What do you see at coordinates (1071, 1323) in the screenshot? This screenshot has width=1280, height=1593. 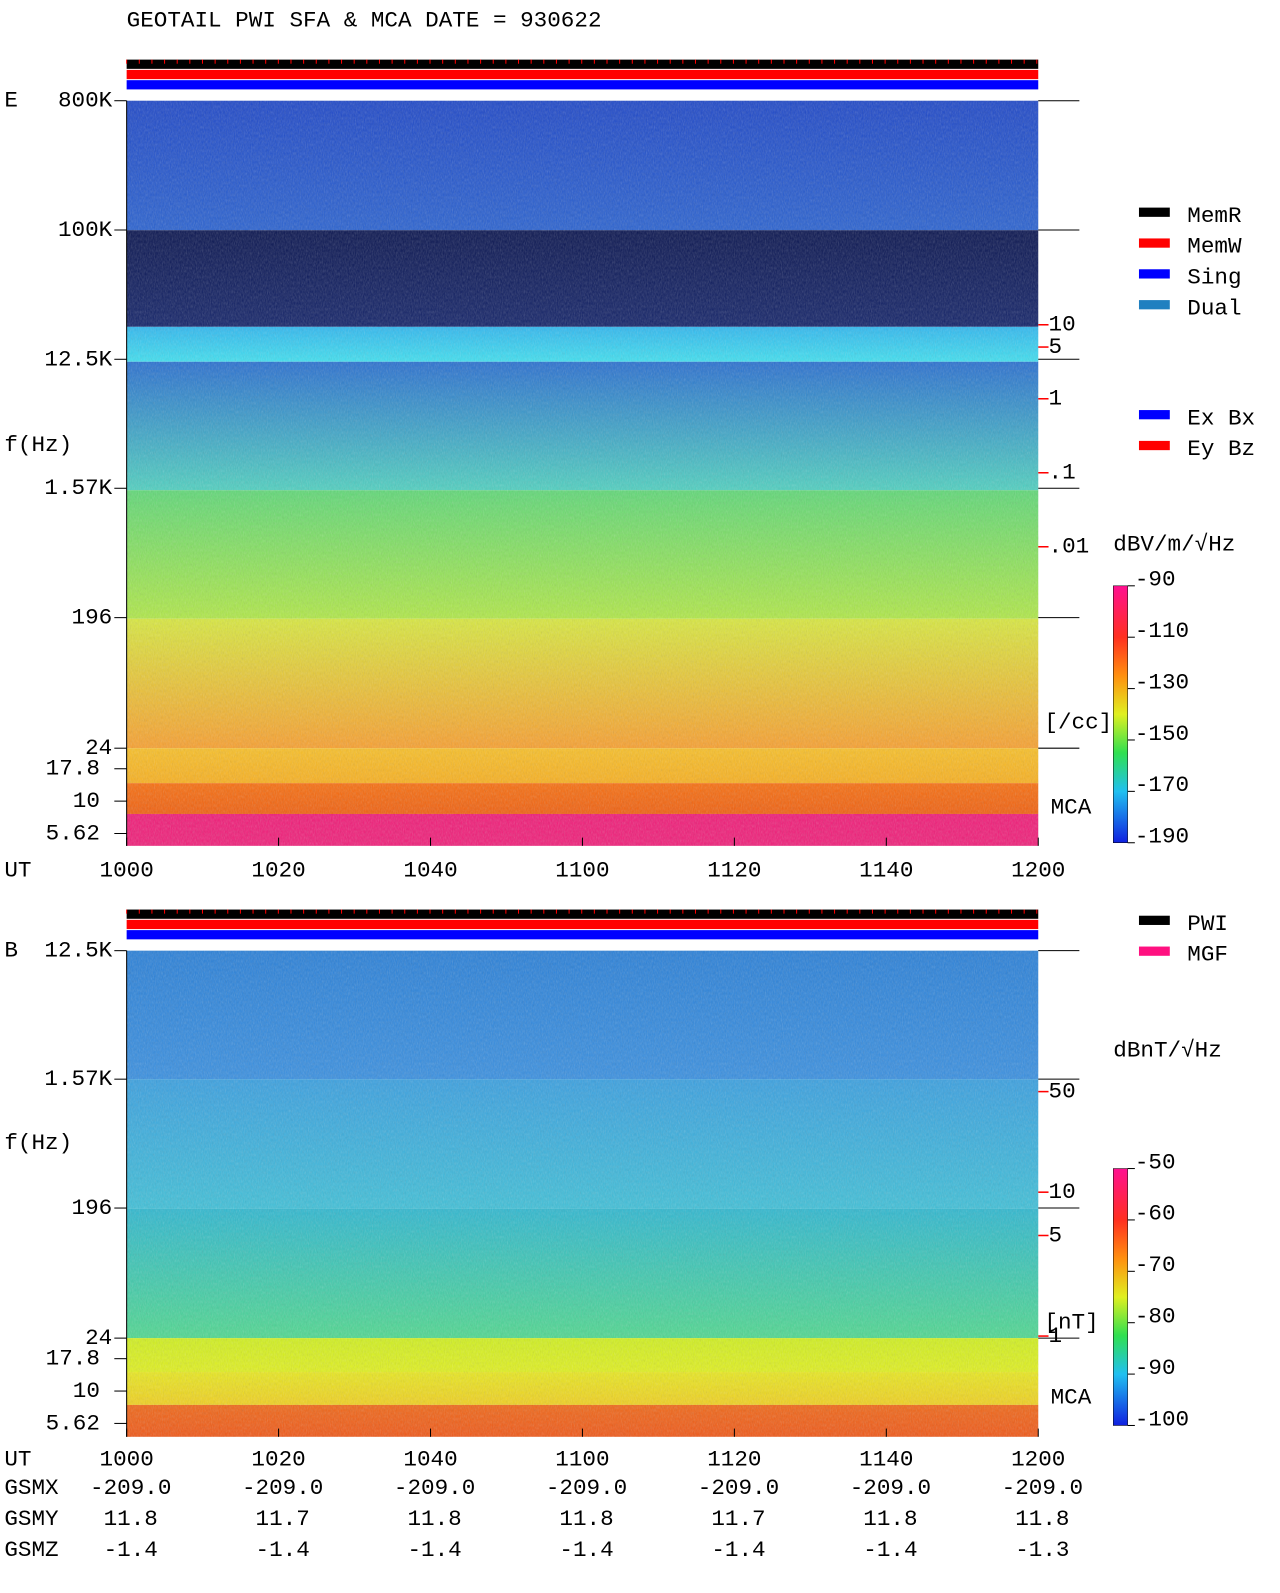 I see `scale-unit: [nT]` at bounding box center [1071, 1323].